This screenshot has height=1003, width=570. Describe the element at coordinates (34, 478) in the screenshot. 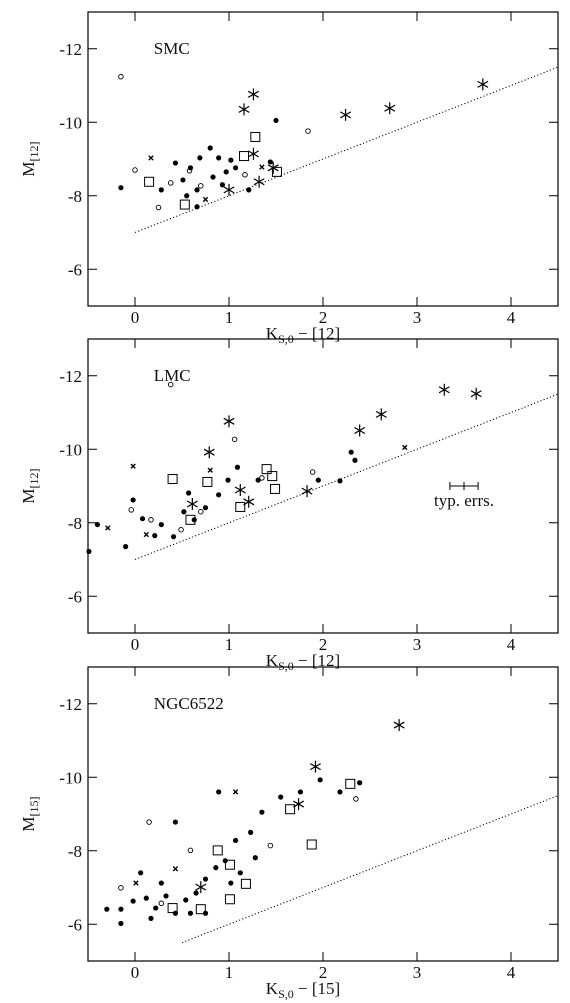

I see `y-label-sub: [12]` at that location.